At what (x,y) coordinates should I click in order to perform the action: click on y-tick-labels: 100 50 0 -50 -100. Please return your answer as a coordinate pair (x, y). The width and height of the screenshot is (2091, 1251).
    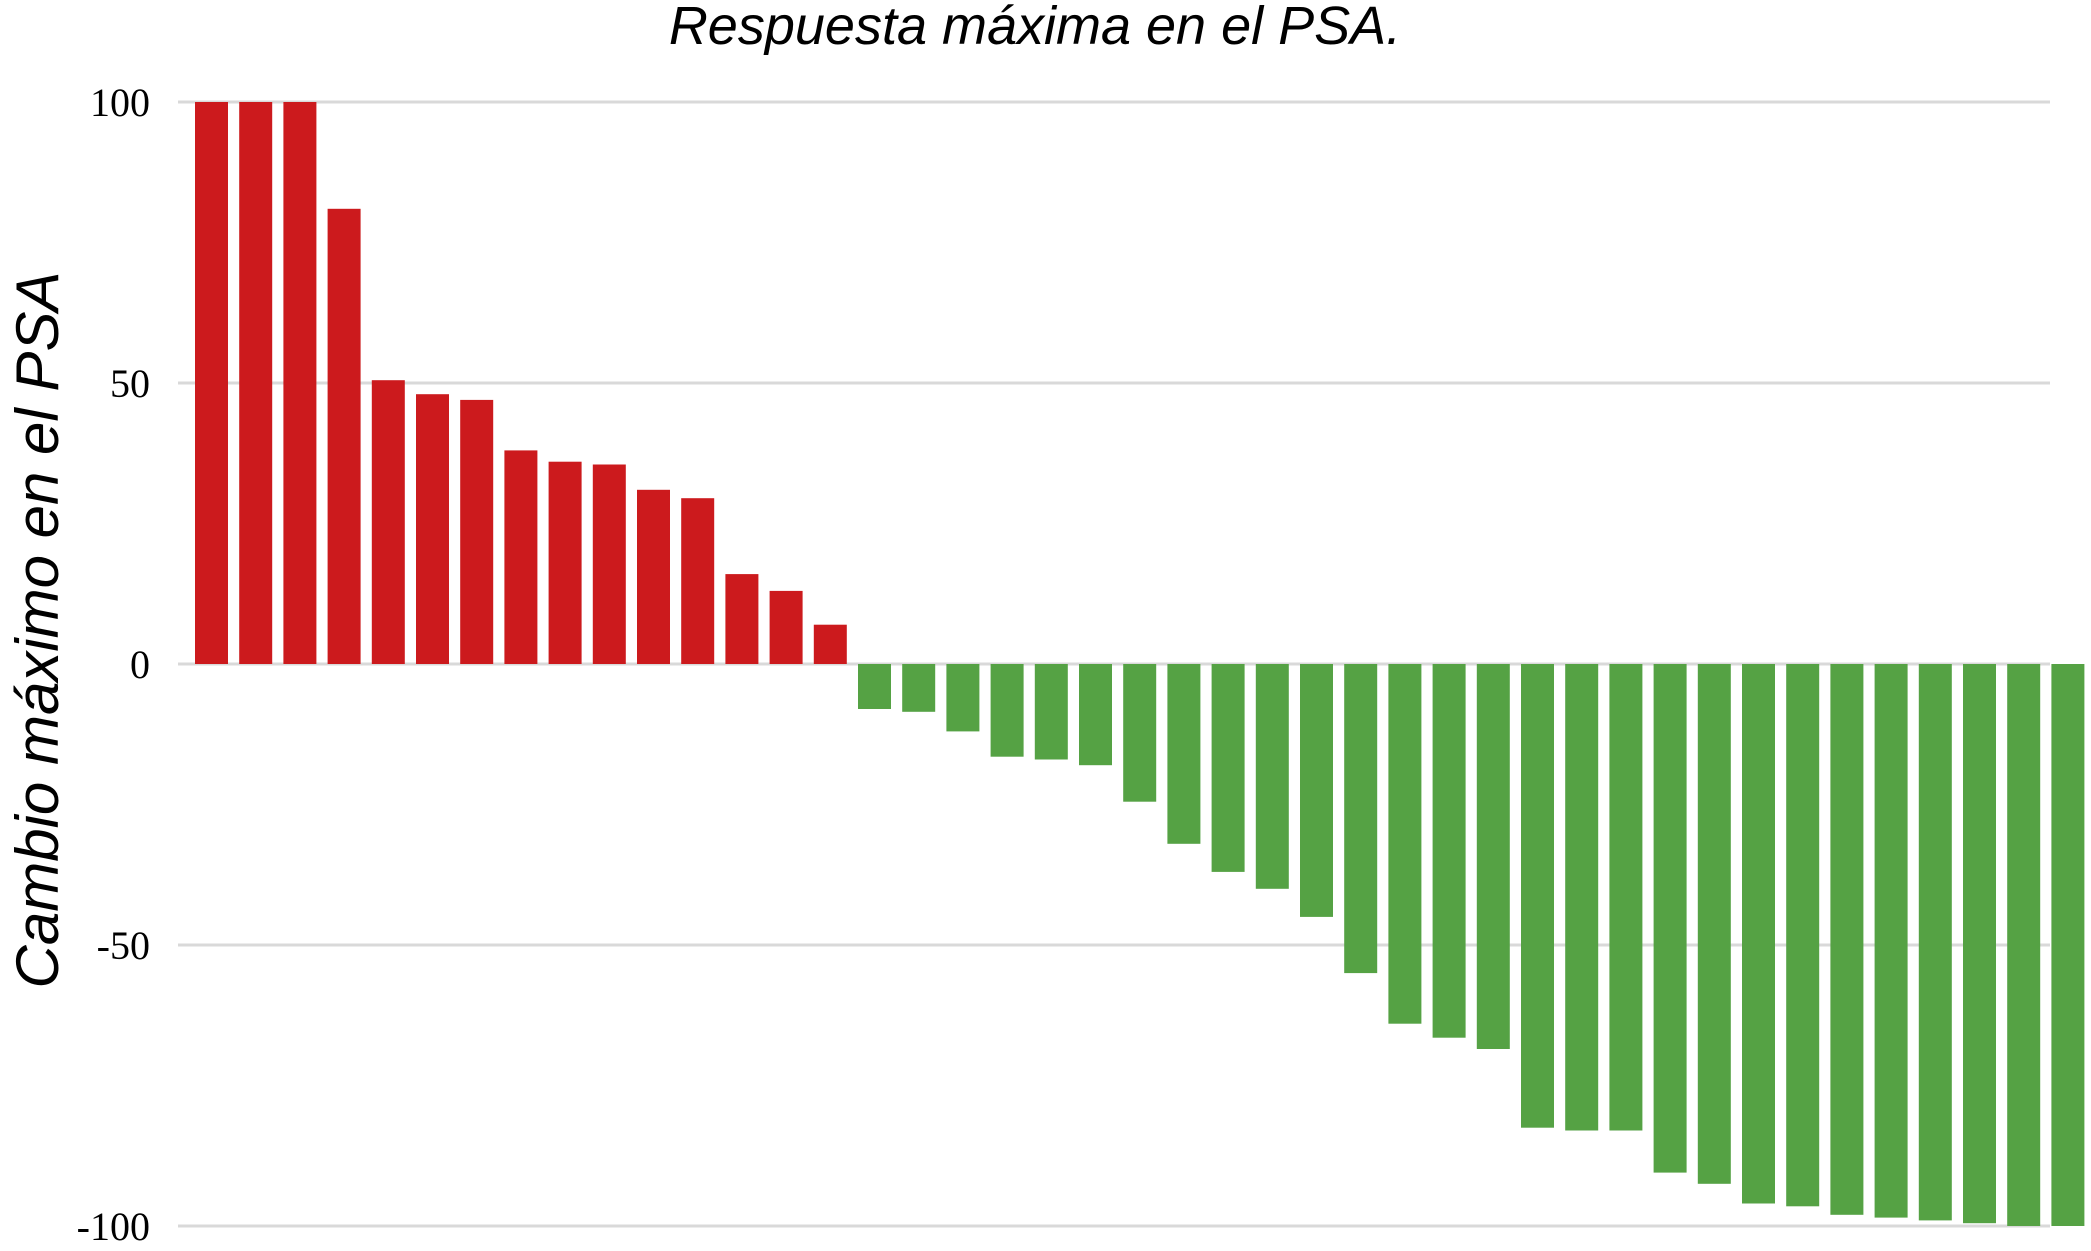
    Looking at the image, I should click on (113, 664).